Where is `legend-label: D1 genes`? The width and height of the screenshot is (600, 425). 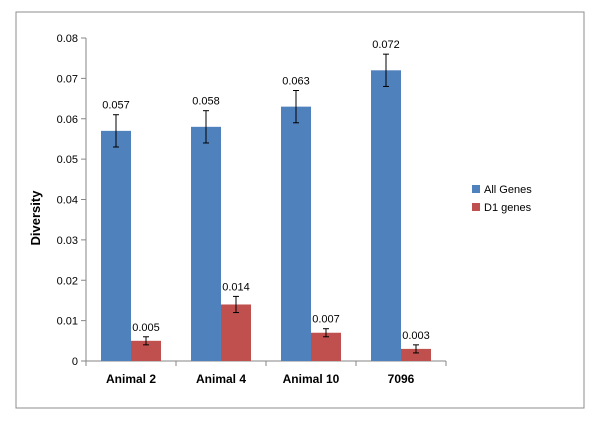 legend-label: D1 genes is located at coordinates (508, 208).